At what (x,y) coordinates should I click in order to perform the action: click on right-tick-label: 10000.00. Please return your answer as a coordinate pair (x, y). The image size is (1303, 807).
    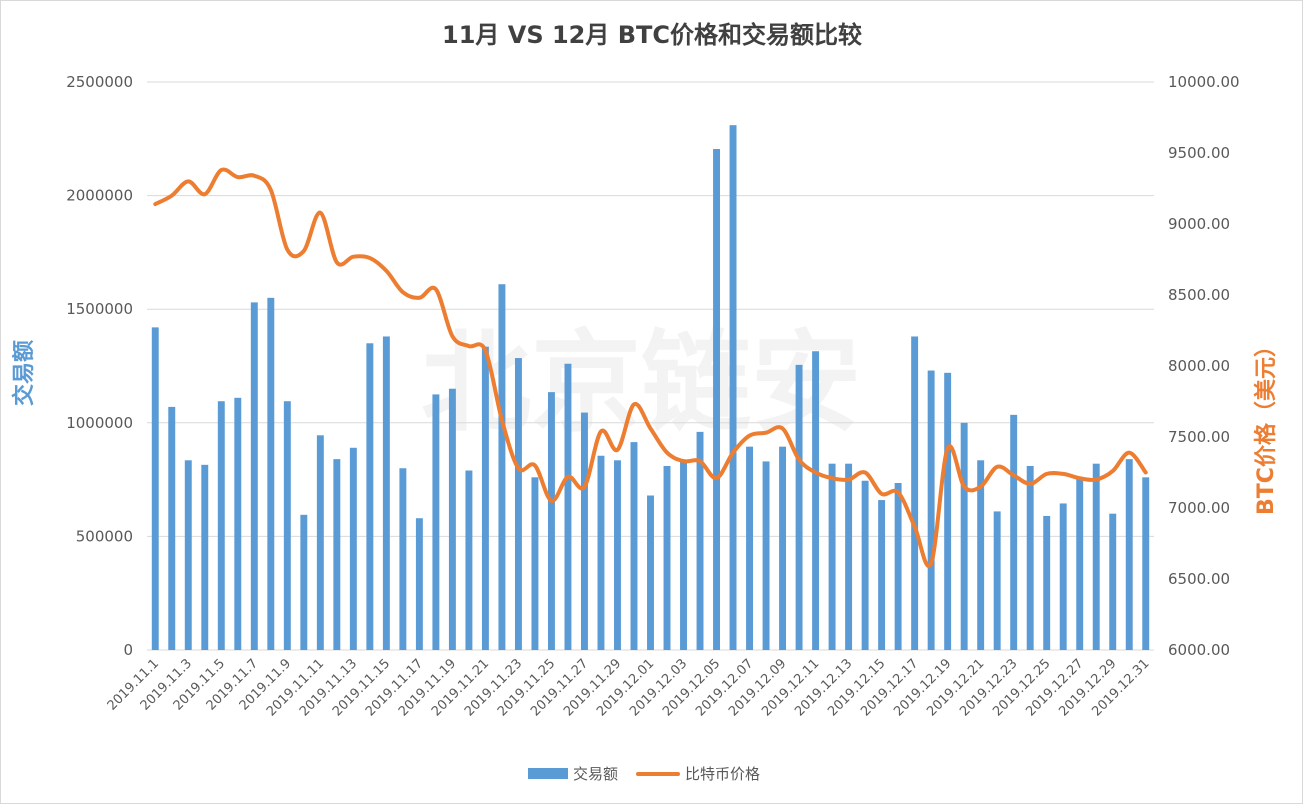
    Looking at the image, I should click on (1204, 82).